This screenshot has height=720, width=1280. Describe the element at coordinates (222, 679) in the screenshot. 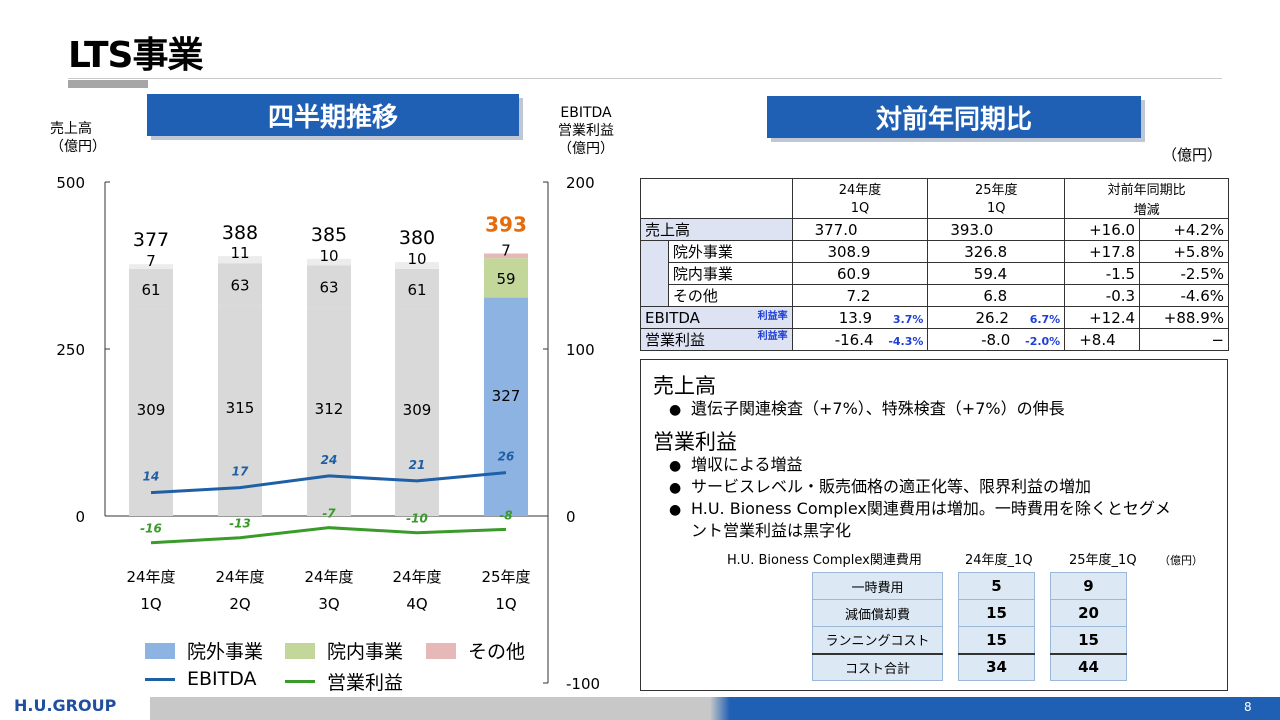

I see `legend-label-ebitda: EBITDA` at that location.